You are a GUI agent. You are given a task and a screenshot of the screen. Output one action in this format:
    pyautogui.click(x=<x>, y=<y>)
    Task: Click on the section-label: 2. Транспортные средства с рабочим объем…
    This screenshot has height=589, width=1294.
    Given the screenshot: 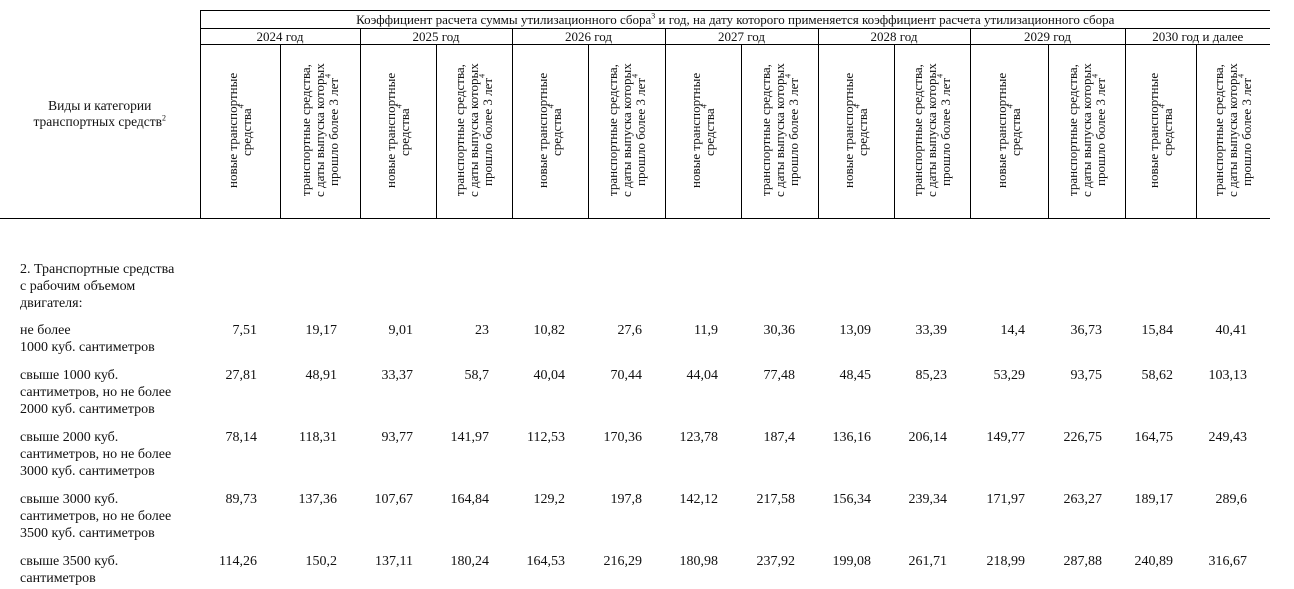 What is the action you would take?
    pyautogui.click(x=97, y=286)
    